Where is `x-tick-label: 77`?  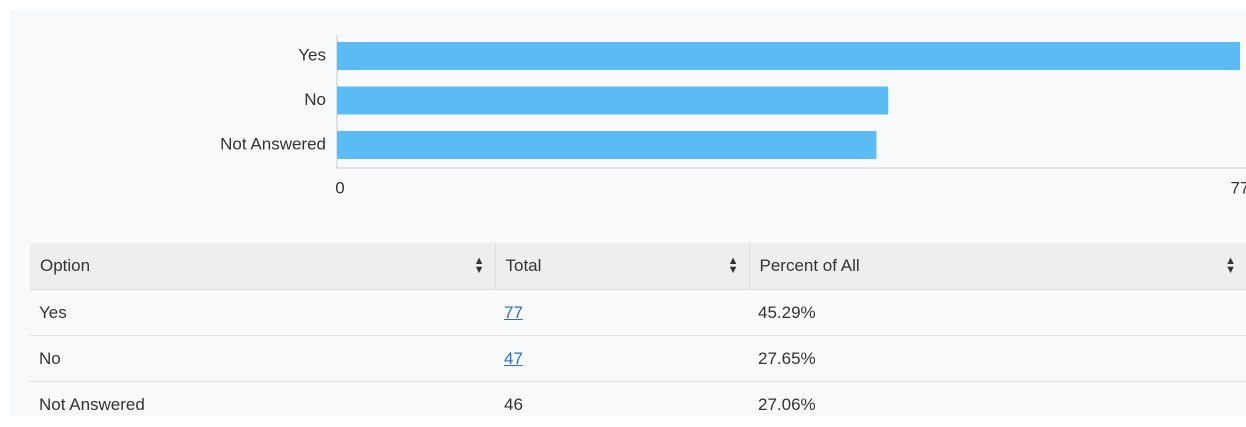
x-tick-label: 77 is located at coordinates (1238, 187).